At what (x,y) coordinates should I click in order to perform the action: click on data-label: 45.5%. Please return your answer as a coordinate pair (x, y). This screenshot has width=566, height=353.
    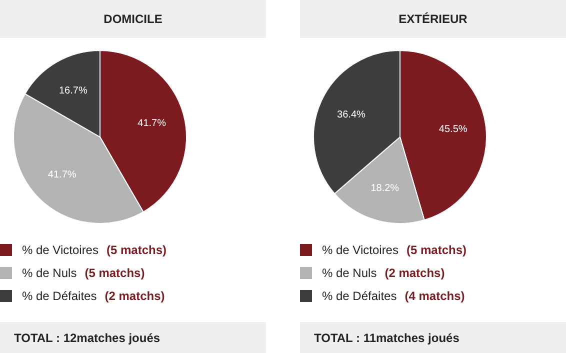
    Looking at the image, I should click on (453, 130).